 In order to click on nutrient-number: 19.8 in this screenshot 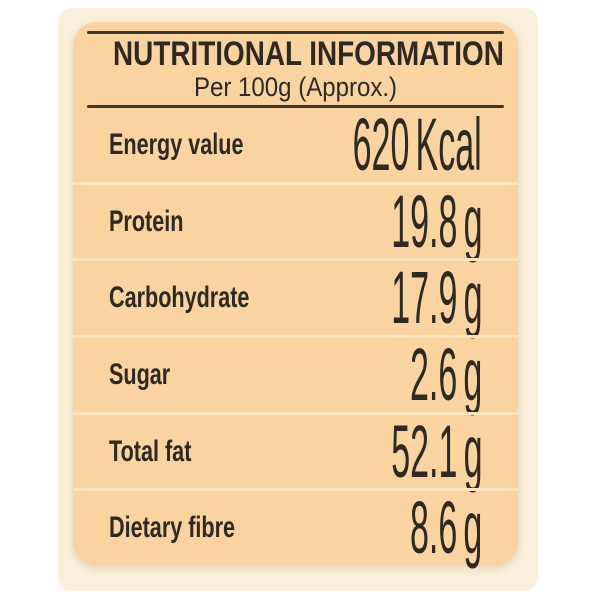, I will do `click(423, 221)`.